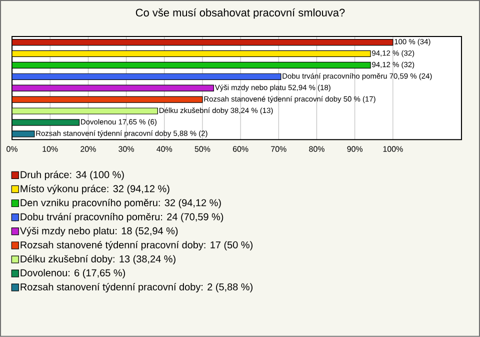 This screenshot has width=480, height=337. I want to click on legend-label: Dovolenou: 6 (17,65 %), so click(72, 273).